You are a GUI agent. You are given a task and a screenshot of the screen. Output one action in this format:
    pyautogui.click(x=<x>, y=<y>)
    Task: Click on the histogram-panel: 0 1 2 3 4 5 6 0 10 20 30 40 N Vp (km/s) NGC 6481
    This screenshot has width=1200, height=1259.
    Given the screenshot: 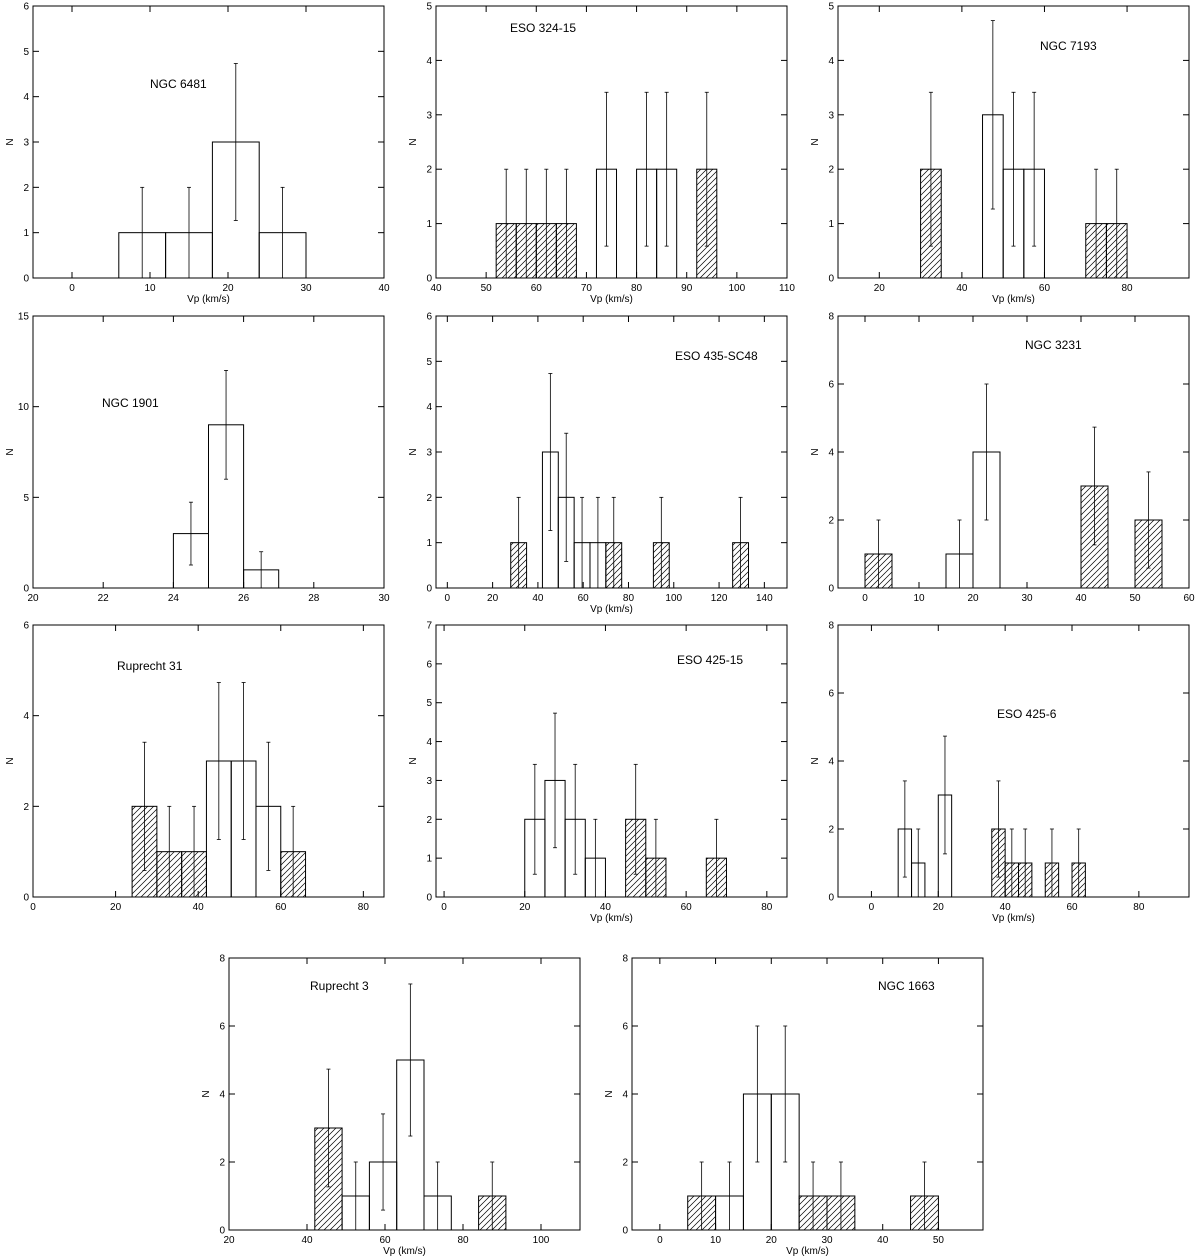 What is the action you would take?
    pyautogui.click(x=197, y=154)
    